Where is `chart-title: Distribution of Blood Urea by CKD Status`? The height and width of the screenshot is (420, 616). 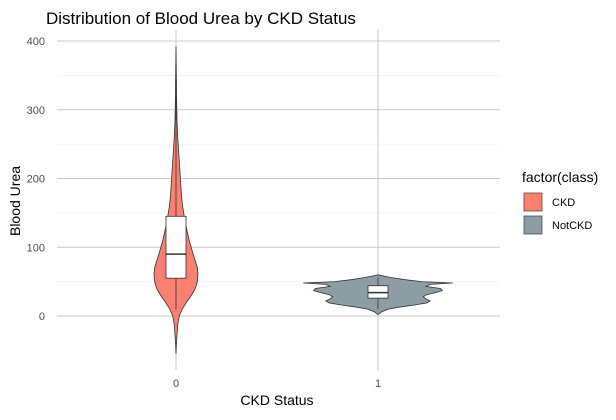 chart-title: Distribution of Blood Urea by CKD Status is located at coordinates (201, 18).